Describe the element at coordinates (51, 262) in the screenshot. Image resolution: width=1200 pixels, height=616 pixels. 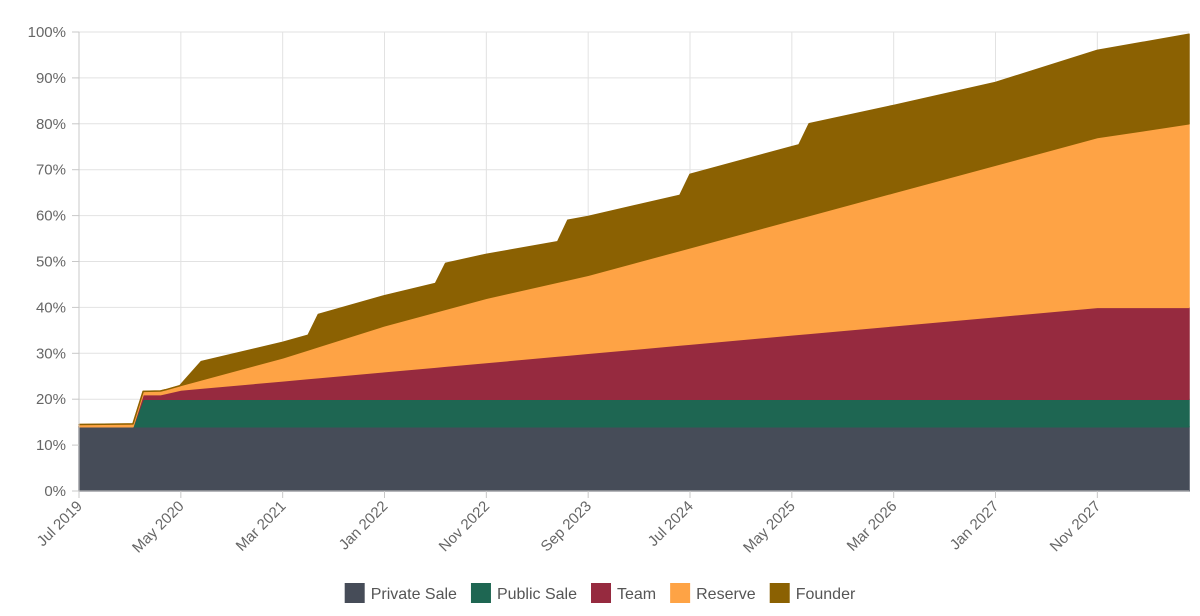
I see `y-tick-label: 50%` at that location.